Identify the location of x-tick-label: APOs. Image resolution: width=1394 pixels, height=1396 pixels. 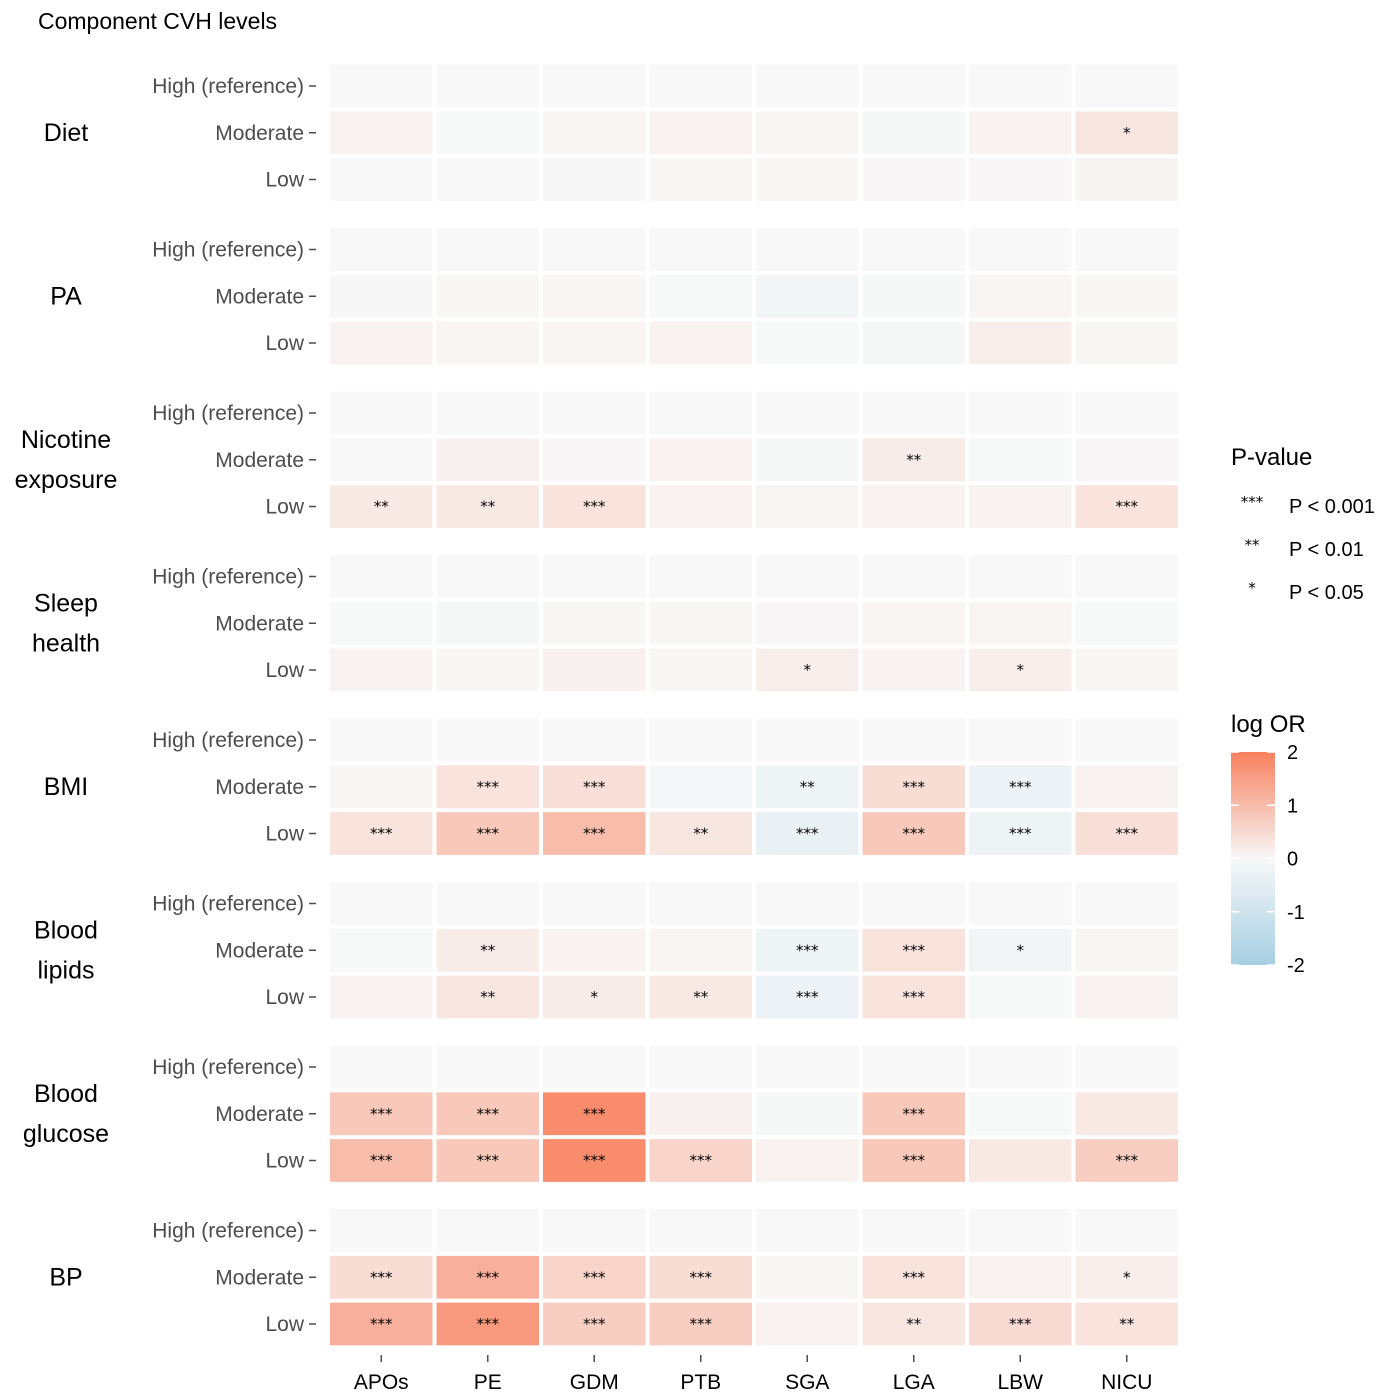
(381, 1382).